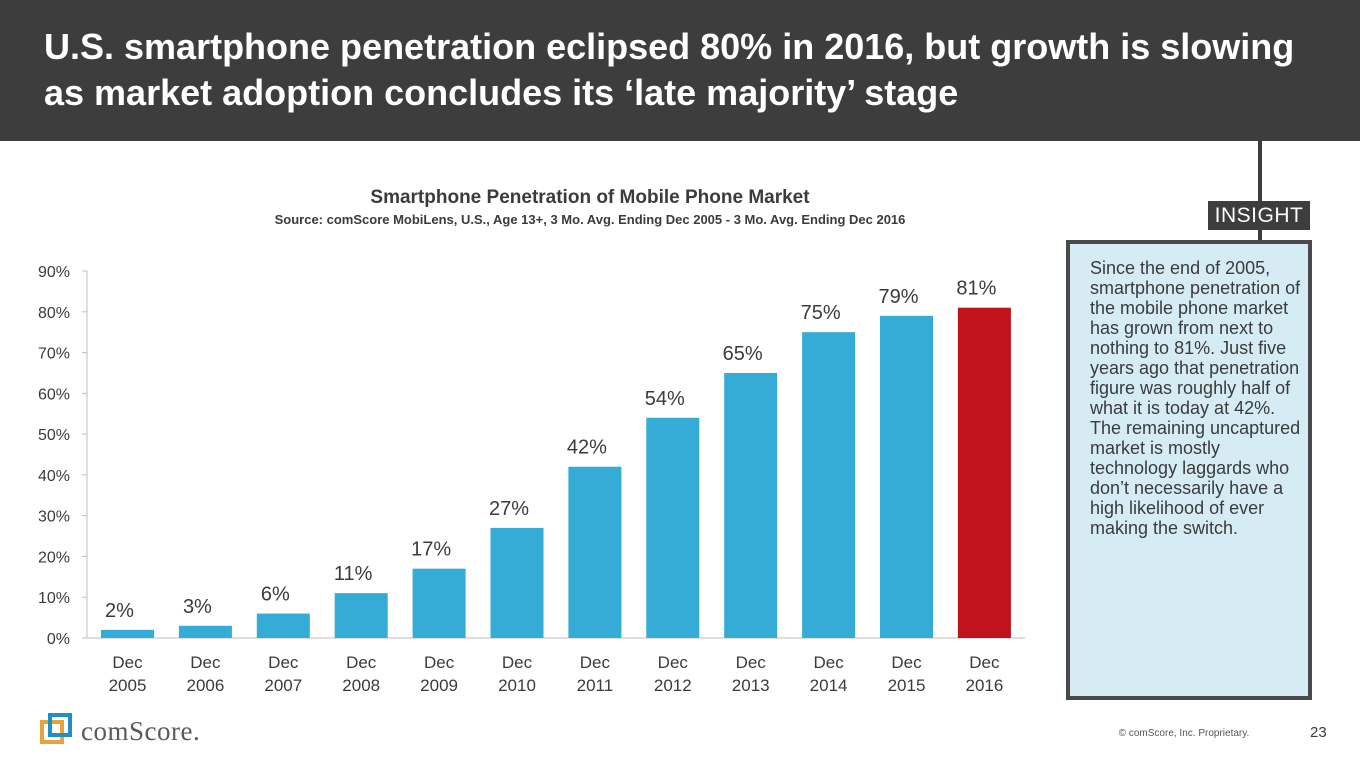 The height and width of the screenshot is (764, 1360). Describe the element at coordinates (54, 394) in the screenshot. I see `y-tick-label: 60%` at that location.